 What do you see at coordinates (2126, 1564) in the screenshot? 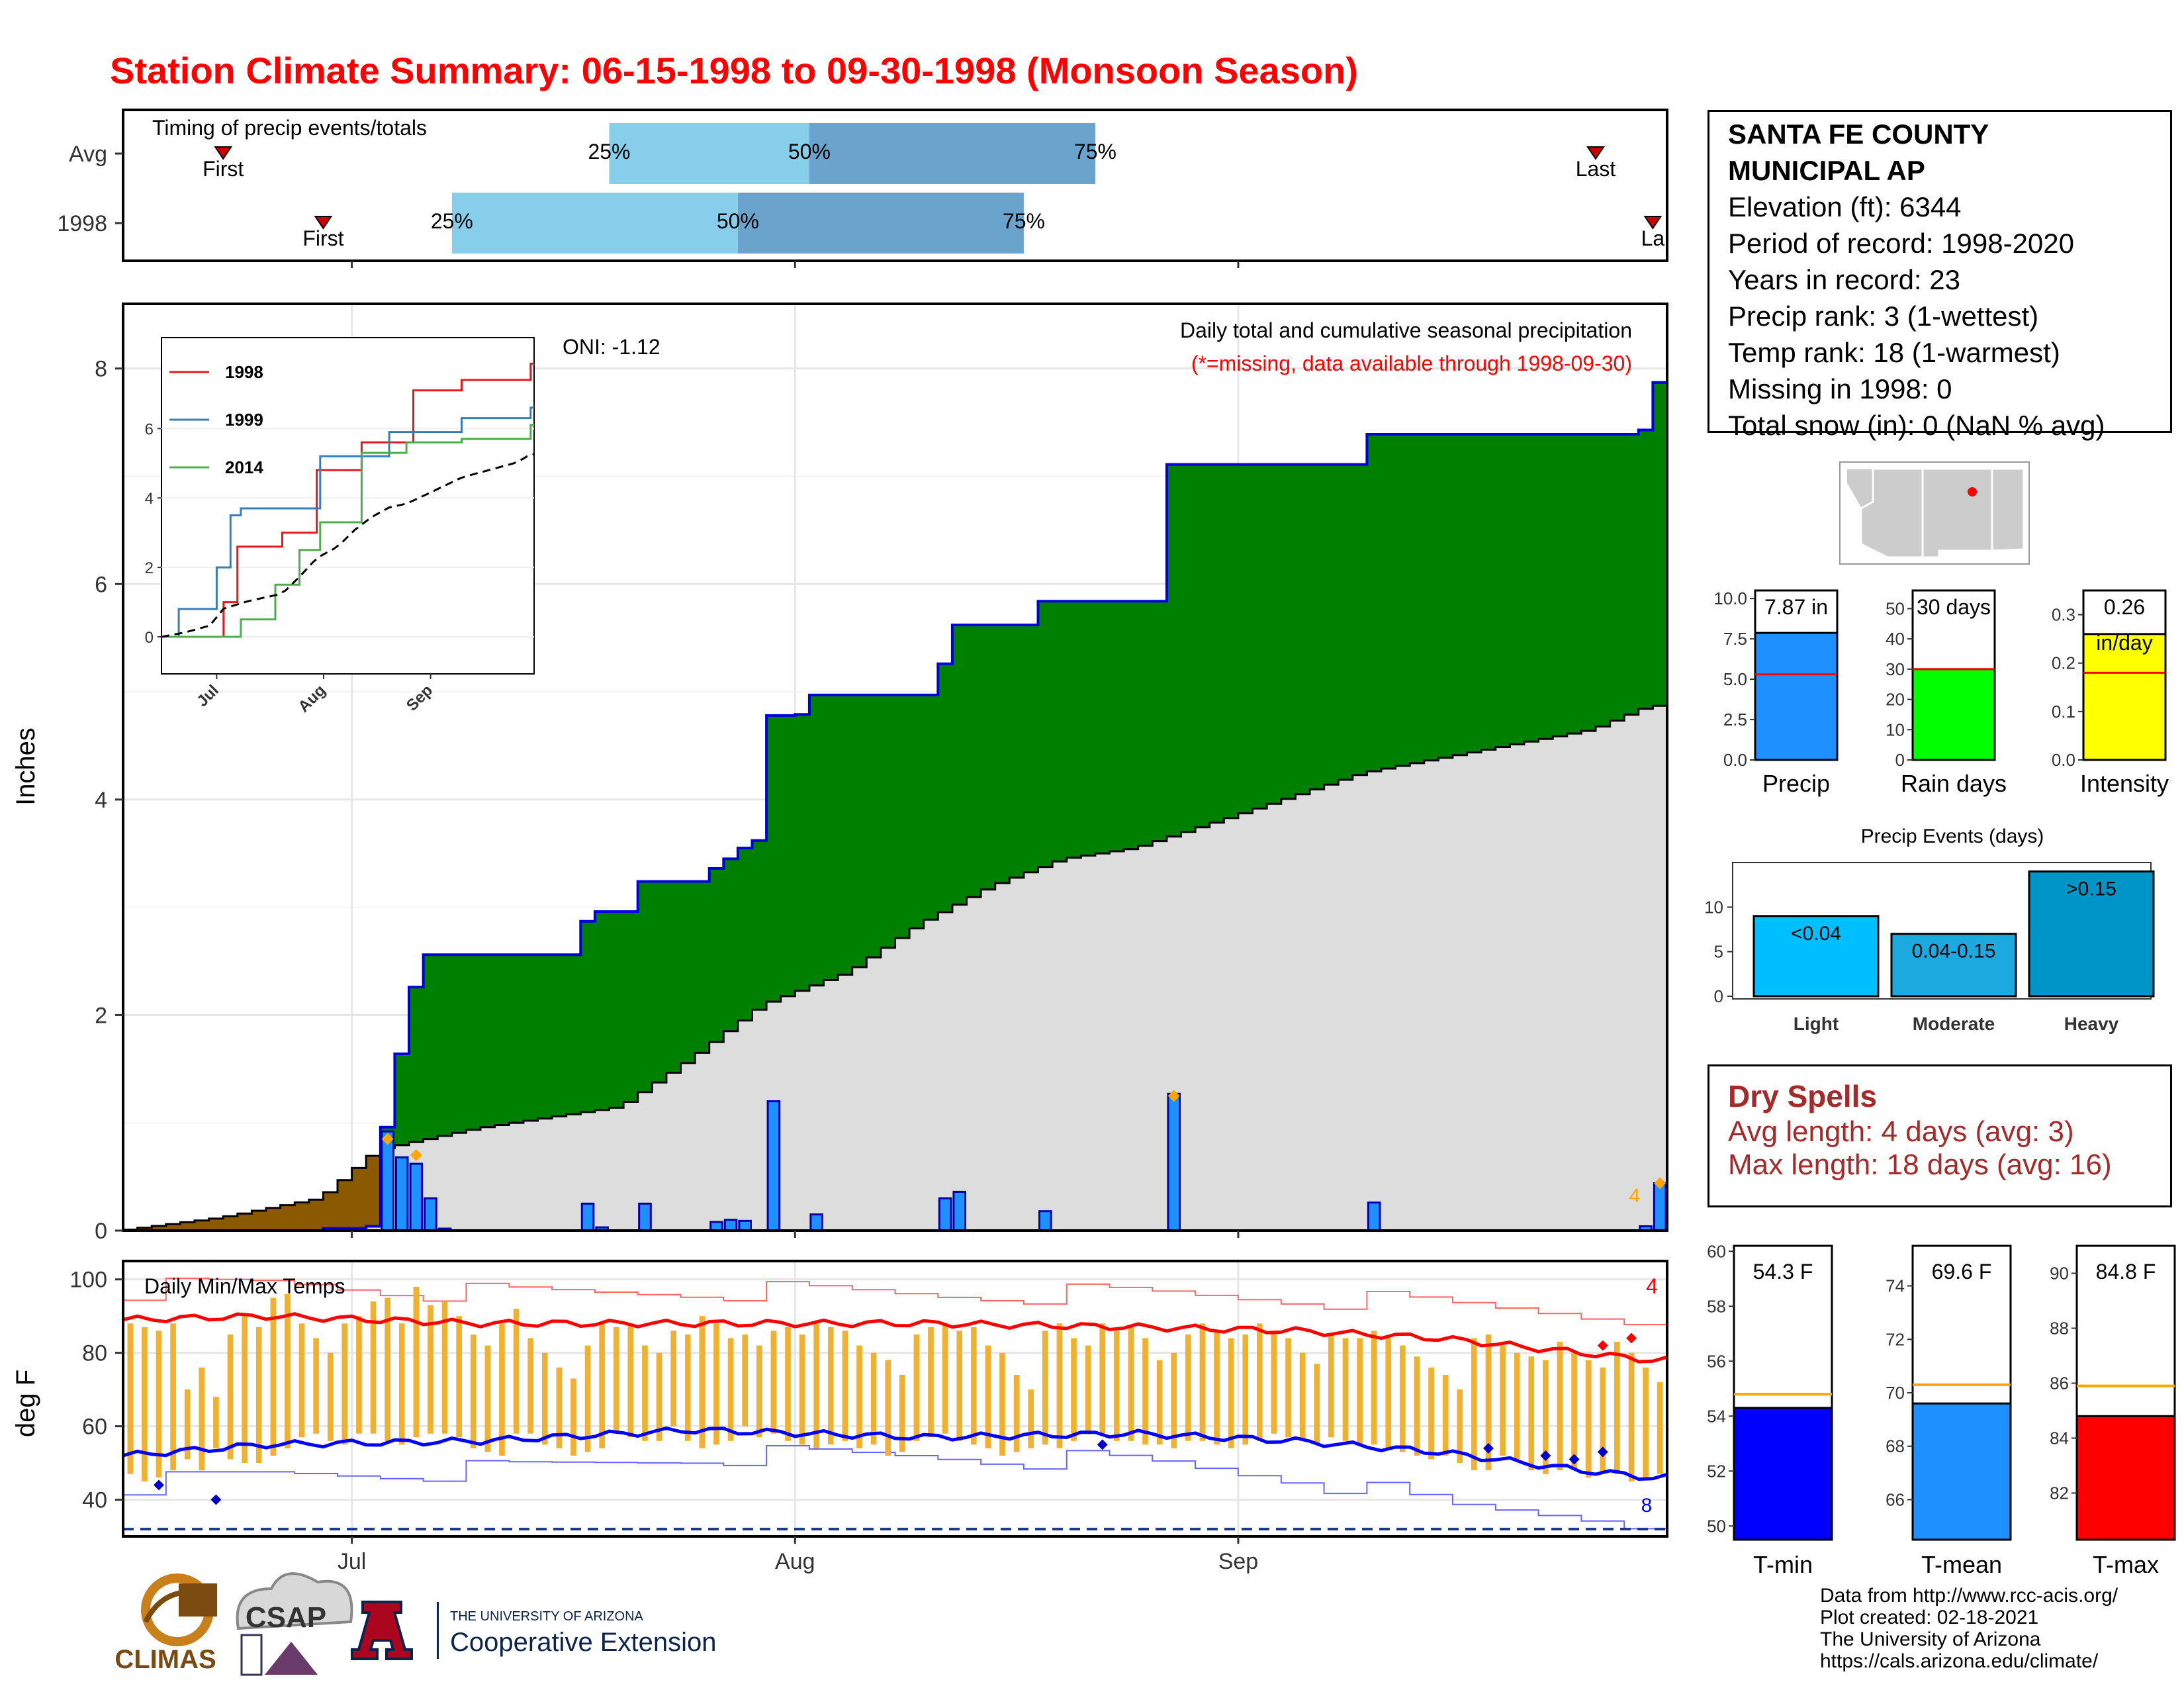
I see `temp-gauge-category-label: T-max` at bounding box center [2126, 1564].